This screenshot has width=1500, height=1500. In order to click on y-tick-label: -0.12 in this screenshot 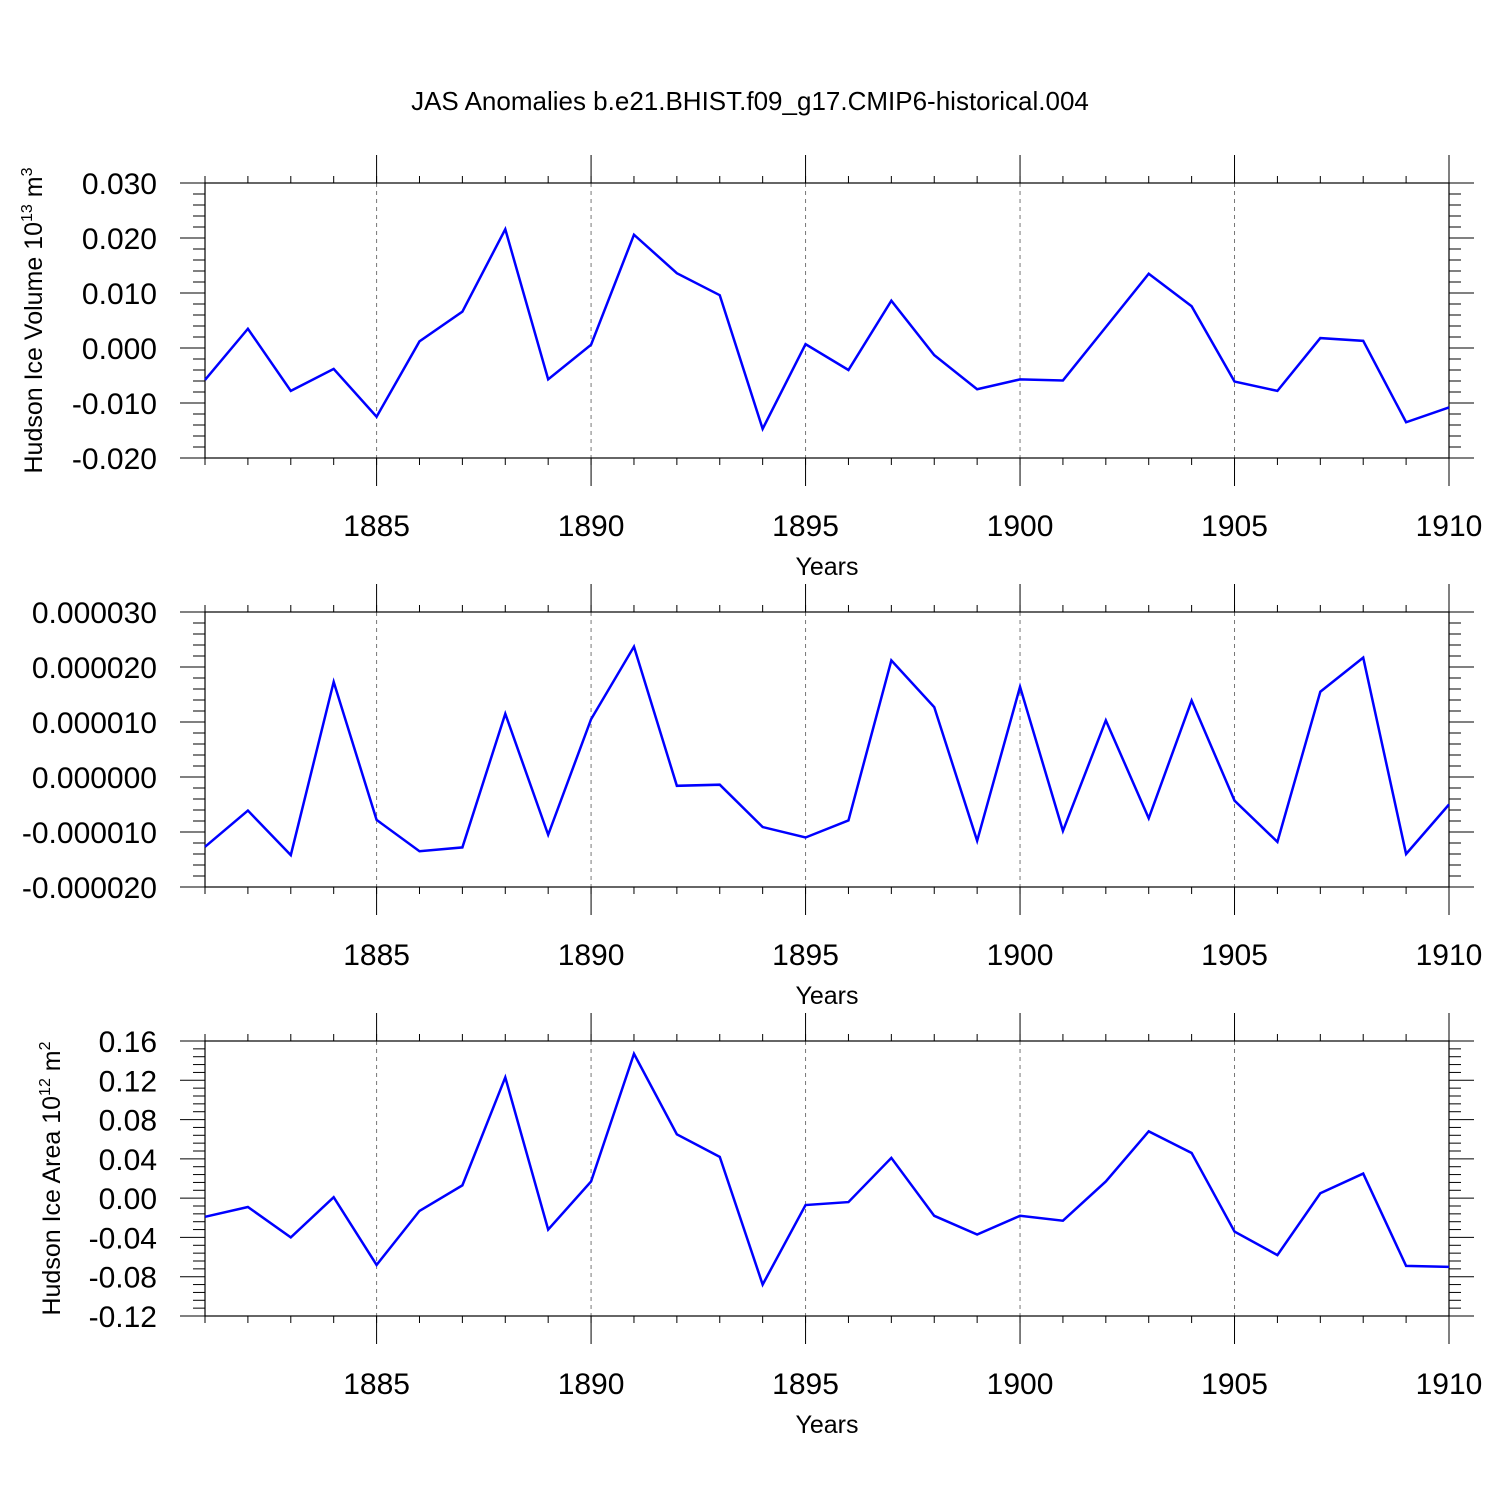, I will do `click(123, 1317)`.